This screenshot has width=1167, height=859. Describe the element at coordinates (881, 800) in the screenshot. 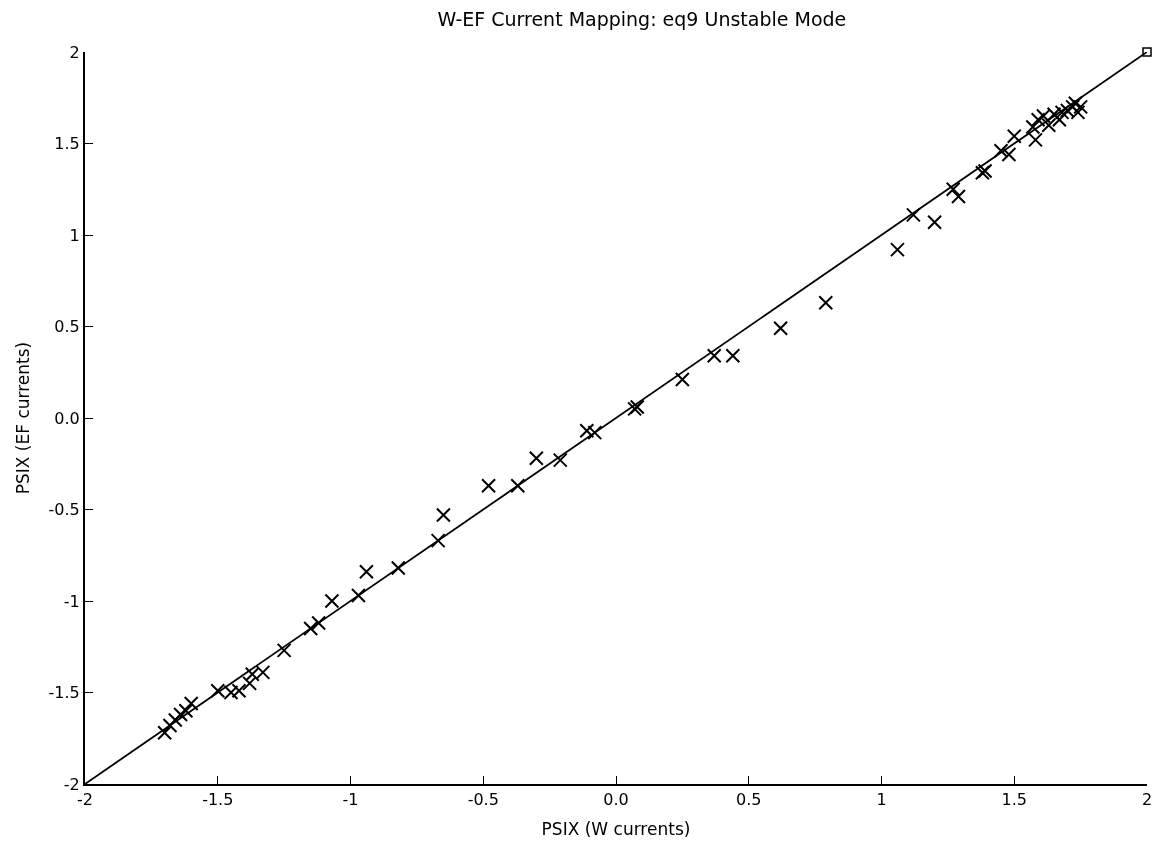

I see `x-tick-label: 1` at that location.